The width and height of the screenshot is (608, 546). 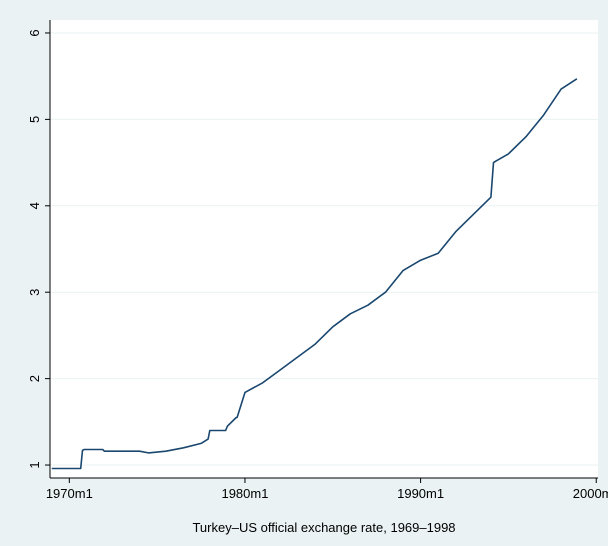 I want to click on y-tick-label-4: 5, so click(x=34, y=119).